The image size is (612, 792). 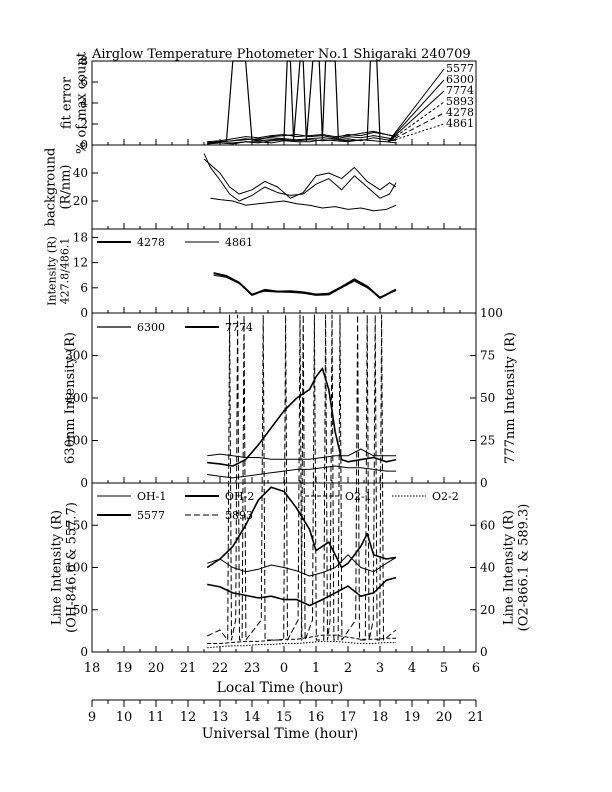 What do you see at coordinates (284, 717) in the screenshot?
I see `ut-tick-label: 15` at bounding box center [284, 717].